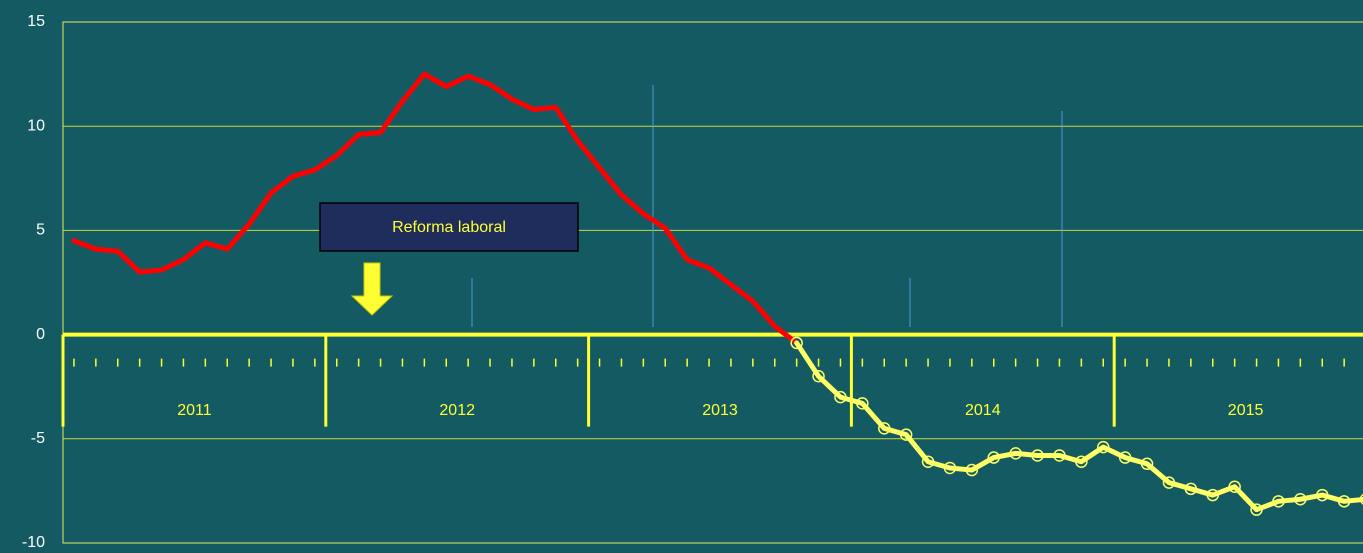 This screenshot has width=1363, height=553. What do you see at coordinates (720, 410) in the screenshot?
I see `year-label: 2013` at bounding box center [720, 410].